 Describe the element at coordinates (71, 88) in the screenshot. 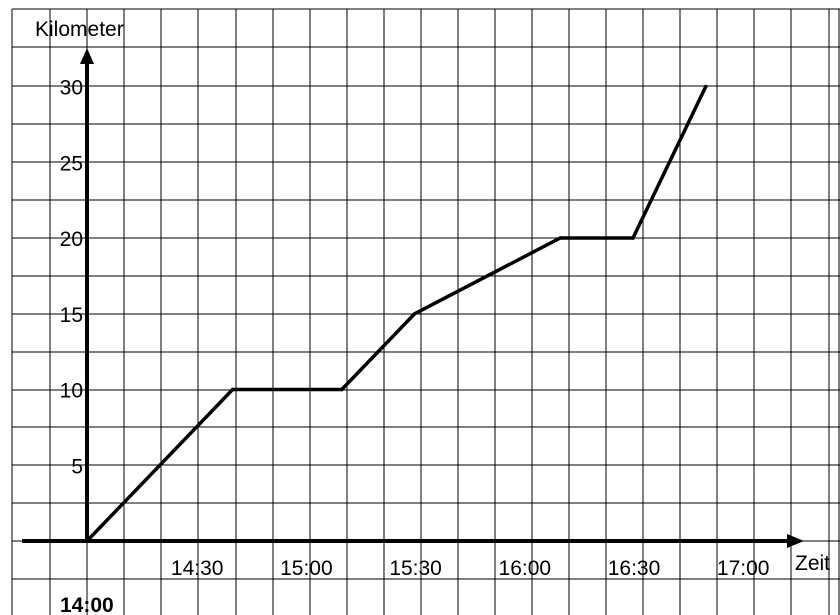

I see `y-tick-label: 30` at that location.